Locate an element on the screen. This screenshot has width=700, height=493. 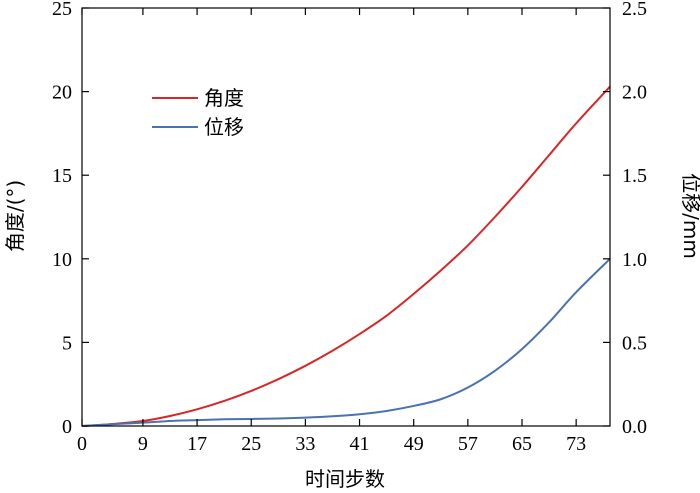
x-tick-label: 65 is located at coordinates (522, 444).